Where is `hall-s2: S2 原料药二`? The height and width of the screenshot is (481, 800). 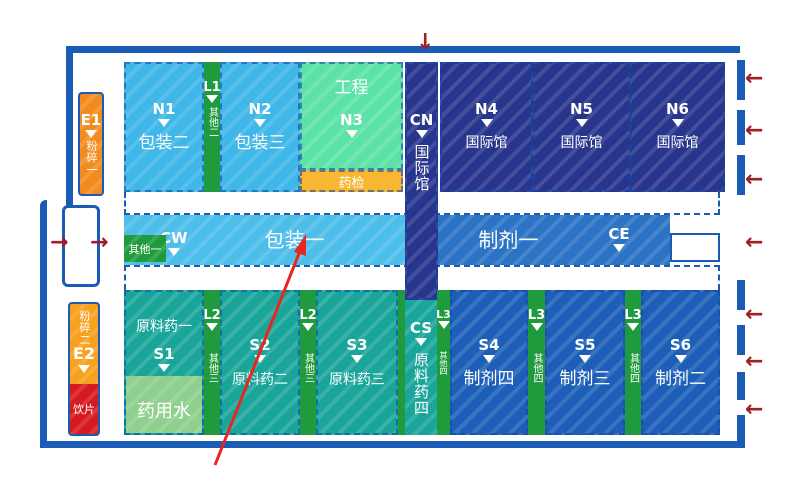
hall-s2: S2 原料药二 is located at coordinates (260, 362).